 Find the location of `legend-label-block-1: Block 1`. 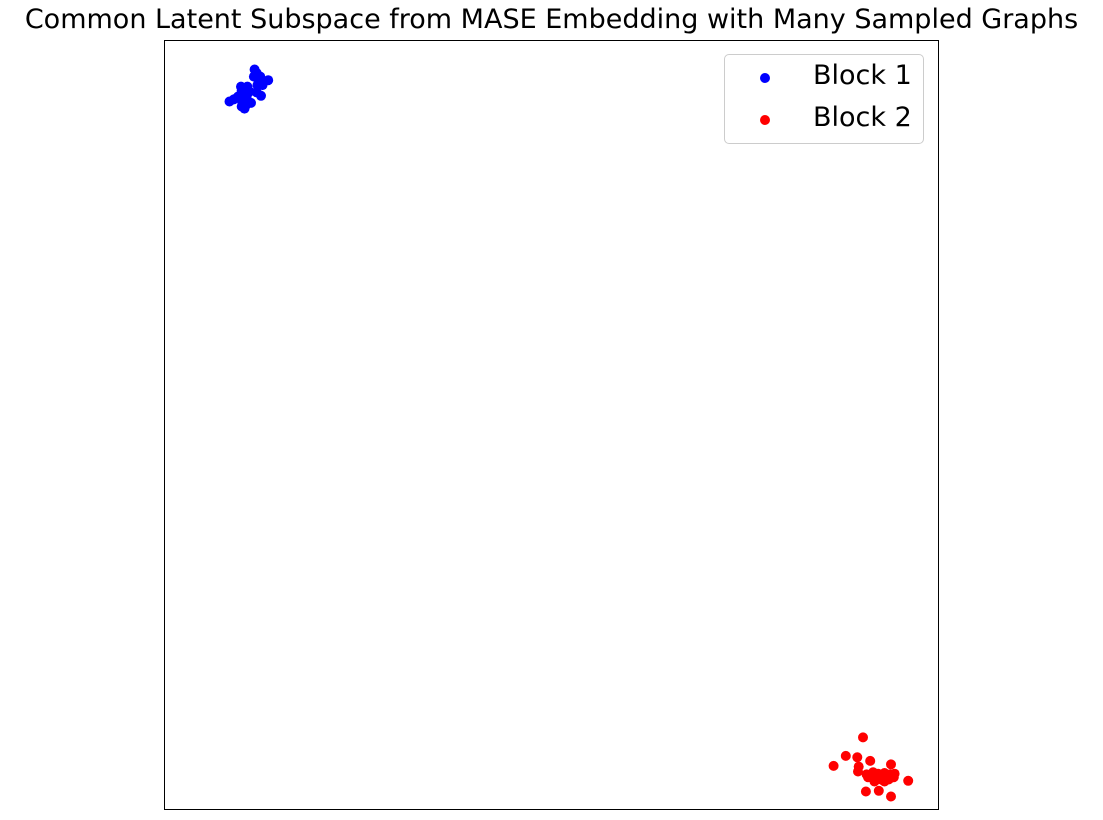

legend-label-block-1: Block 1 is located at coordinates (862, 75).